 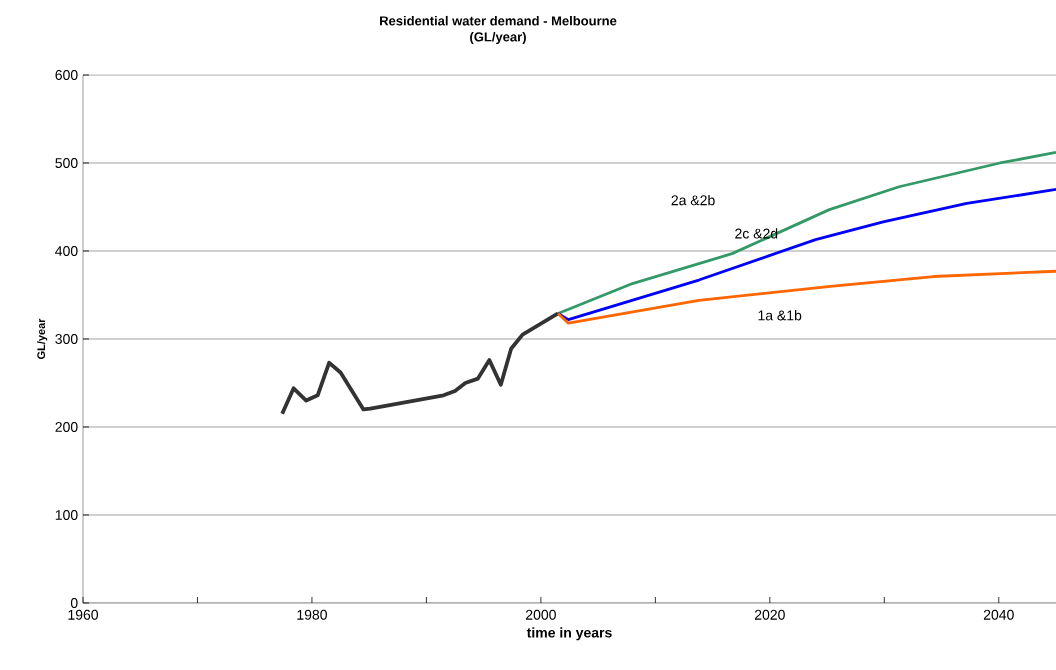 I want to click on y-tick-label: 0, so click(x=74, y=603).